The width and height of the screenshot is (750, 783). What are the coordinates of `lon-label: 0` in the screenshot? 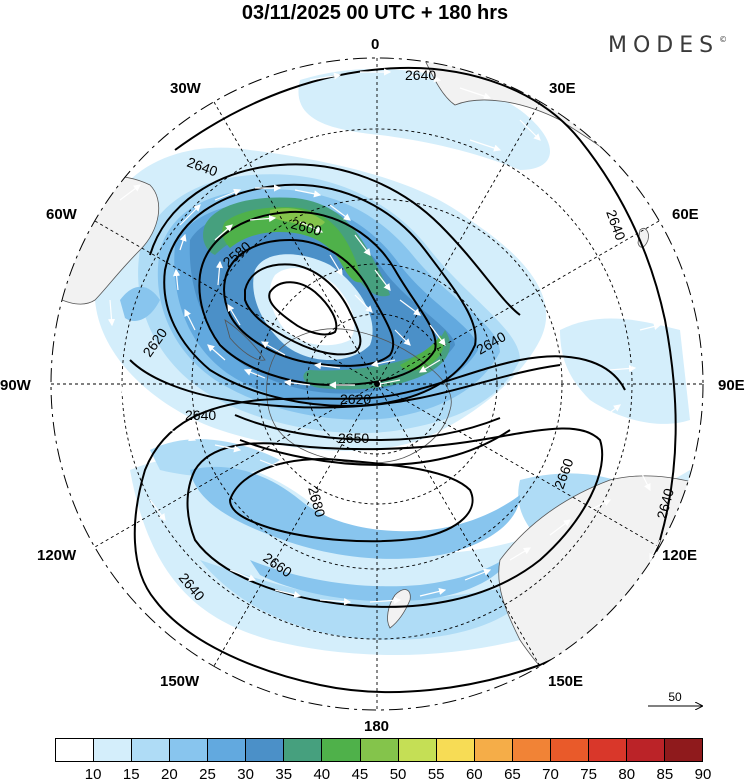 It's located at (375, 44).